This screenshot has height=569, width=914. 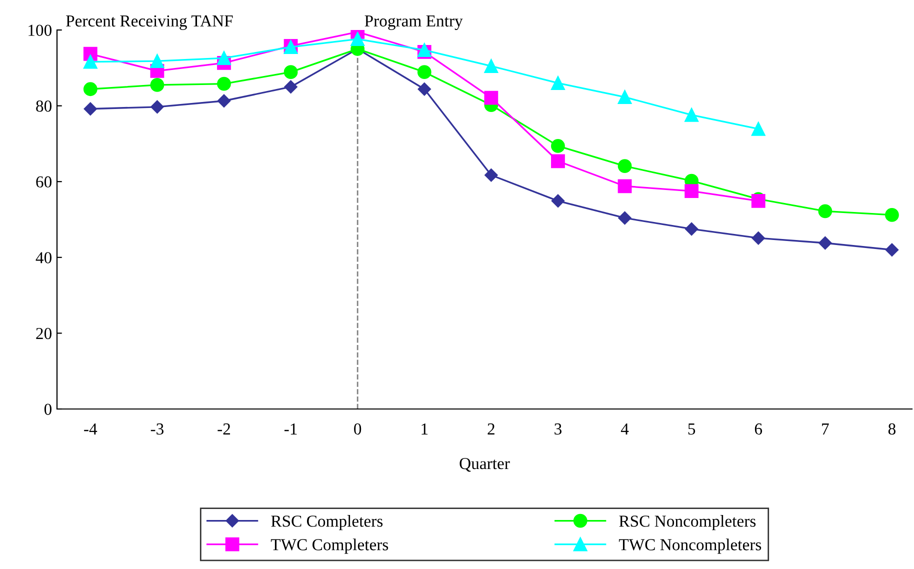 What do you see at coordinates (290, 428) in the screenshot?
I see `x-tick-label: -1` at bounding box center [290, 428].